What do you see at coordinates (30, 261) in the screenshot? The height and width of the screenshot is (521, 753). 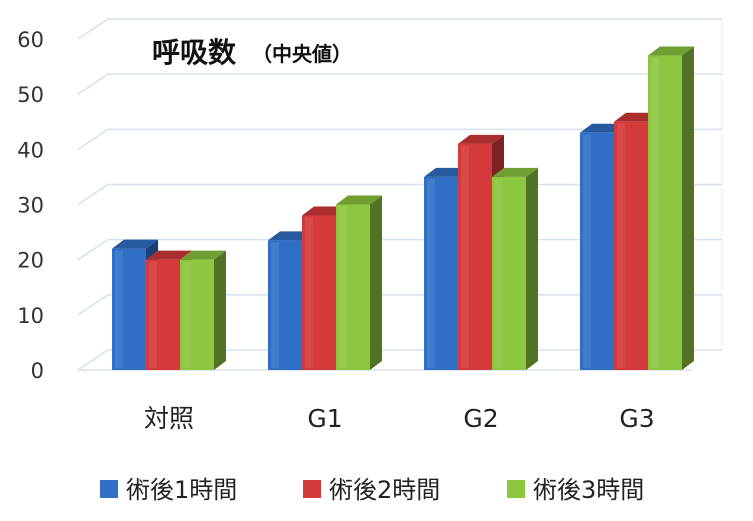 I see `y-tick-label: 20` at bounding box center [30, 261].